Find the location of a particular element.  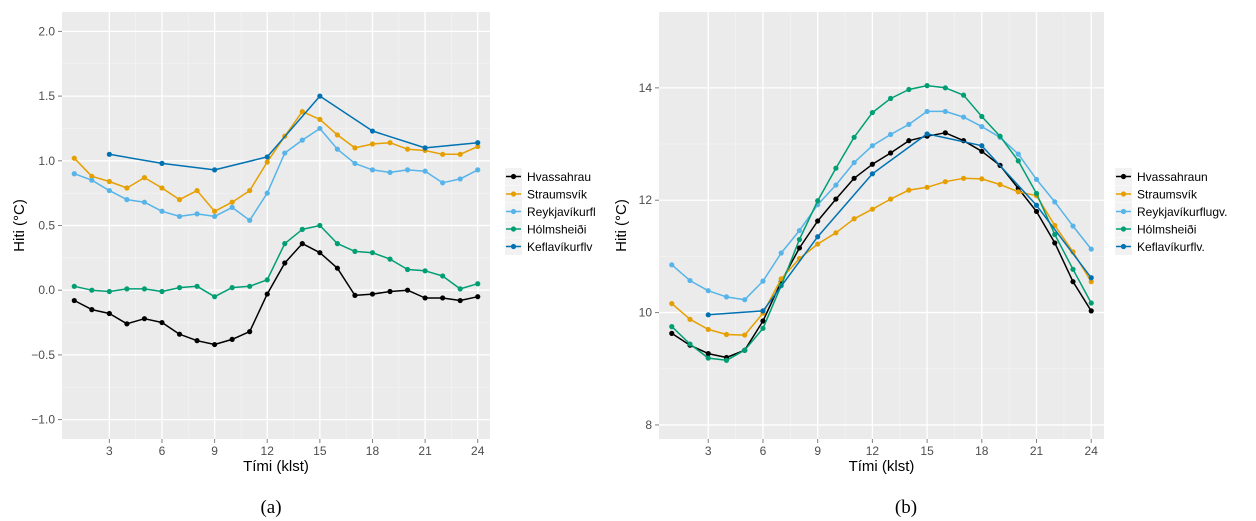

y-tick-label: 10 is located at coordinates (646, 313).